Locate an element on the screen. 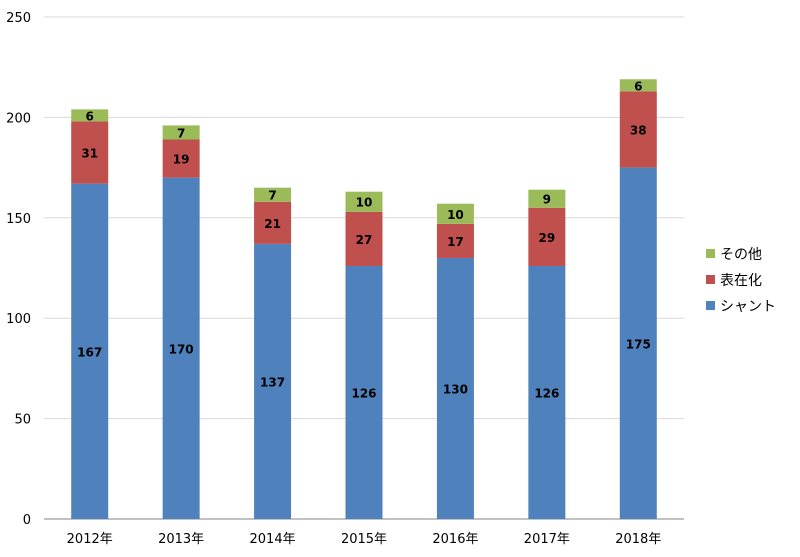  legend-label-3: シャント is located at coordinates (748, 307).